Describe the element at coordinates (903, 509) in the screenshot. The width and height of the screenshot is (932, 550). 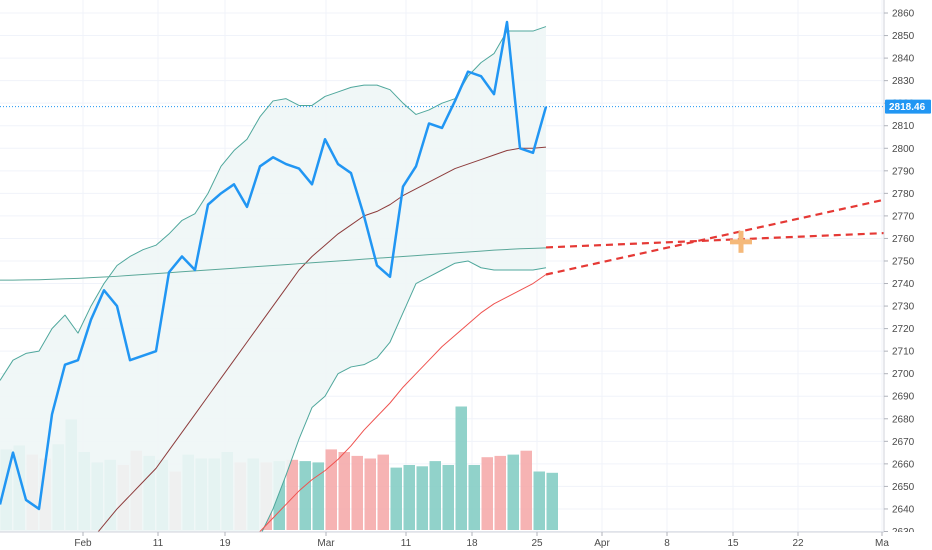
I see `price-axis-label: 2640` at that location.